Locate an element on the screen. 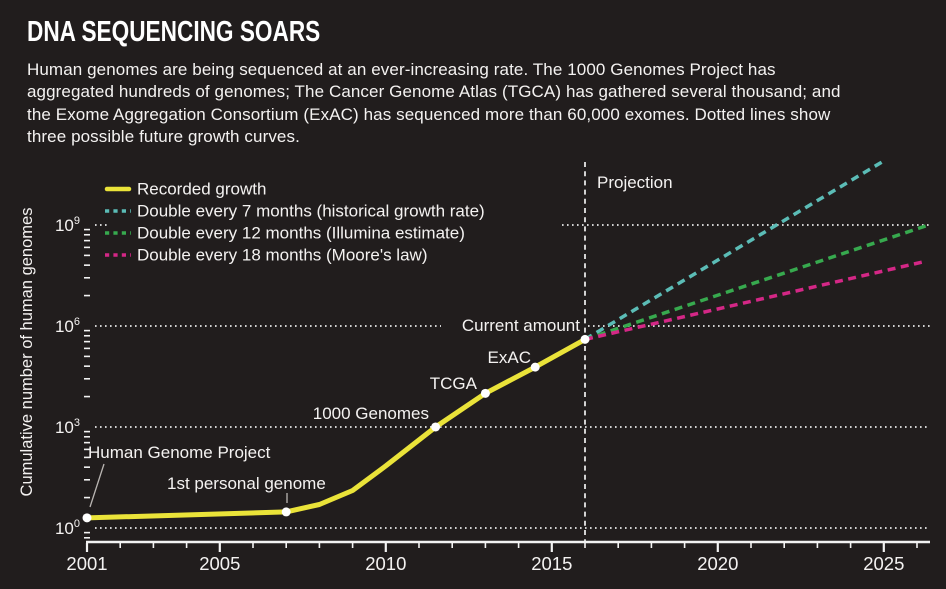 This screenshot has width=946, height=589. x-tick-label: 2020 is located at coordinates (717, 563).